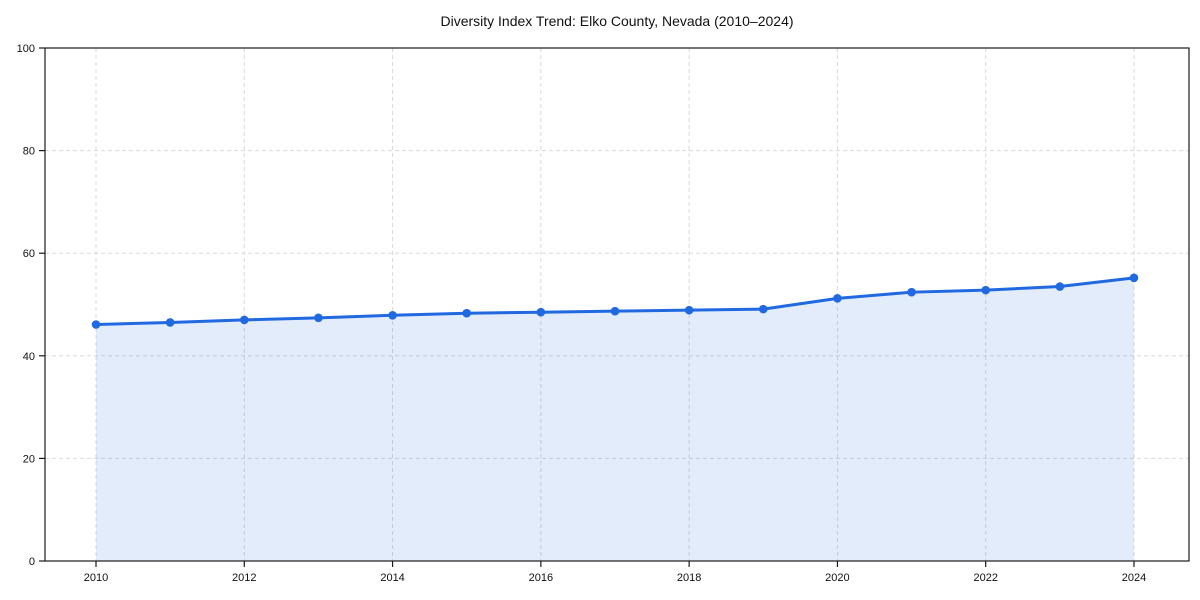  Describe the element at coordinates (29, 152) in the screenshot. I see `y-tick-label: 80` at that location.